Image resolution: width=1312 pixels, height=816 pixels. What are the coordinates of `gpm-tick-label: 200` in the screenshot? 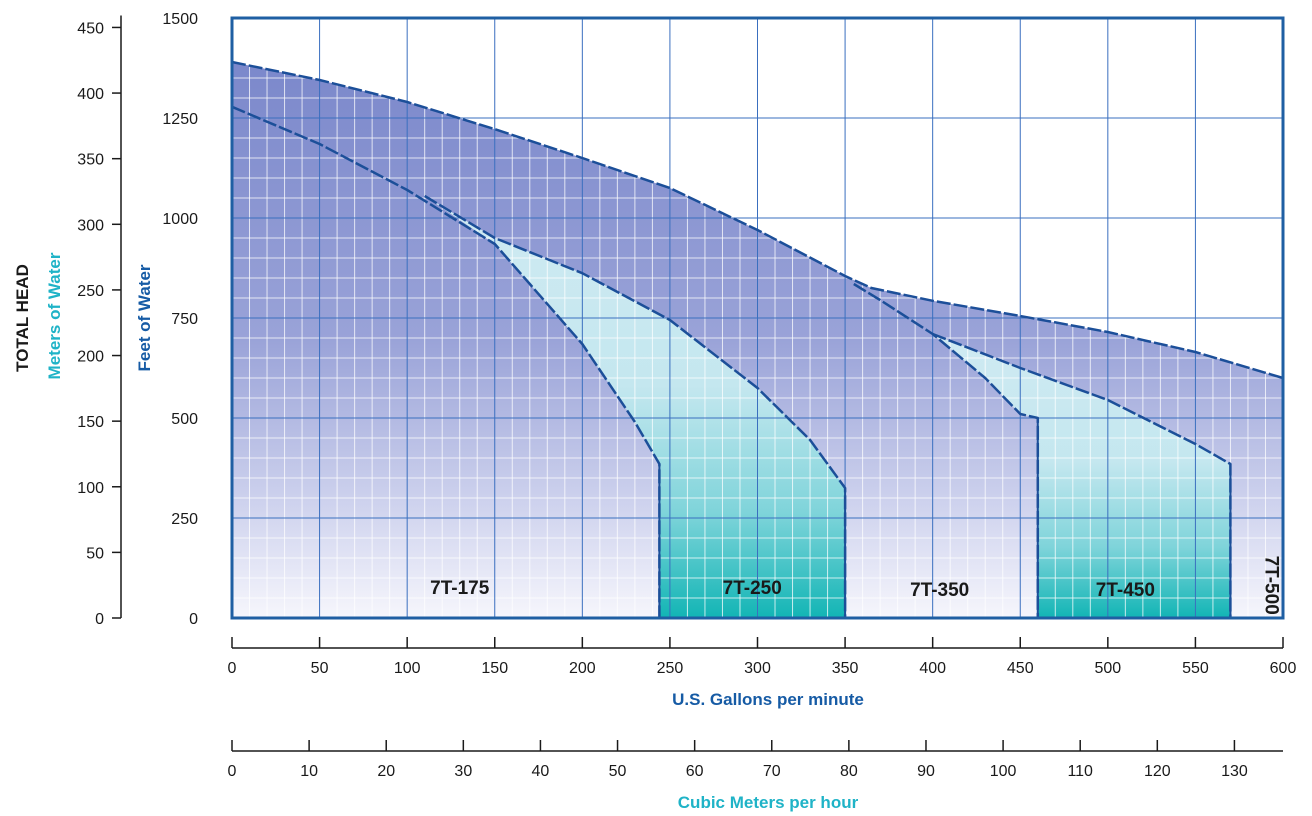 It's located at (582, 668).